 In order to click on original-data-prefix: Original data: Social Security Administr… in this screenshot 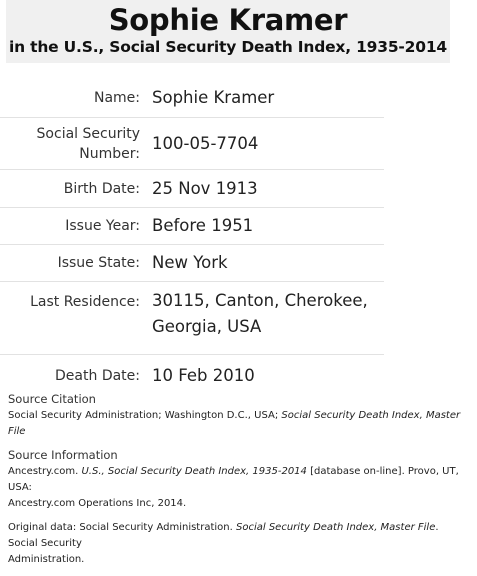, I will do `click(120, 527)`.